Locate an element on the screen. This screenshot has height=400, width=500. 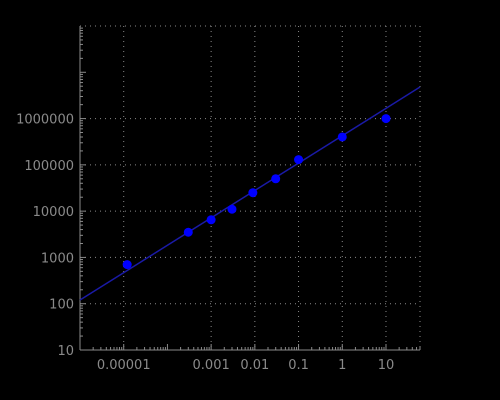
x-tick-label: 0.01 is located at coordinates (254, 365).